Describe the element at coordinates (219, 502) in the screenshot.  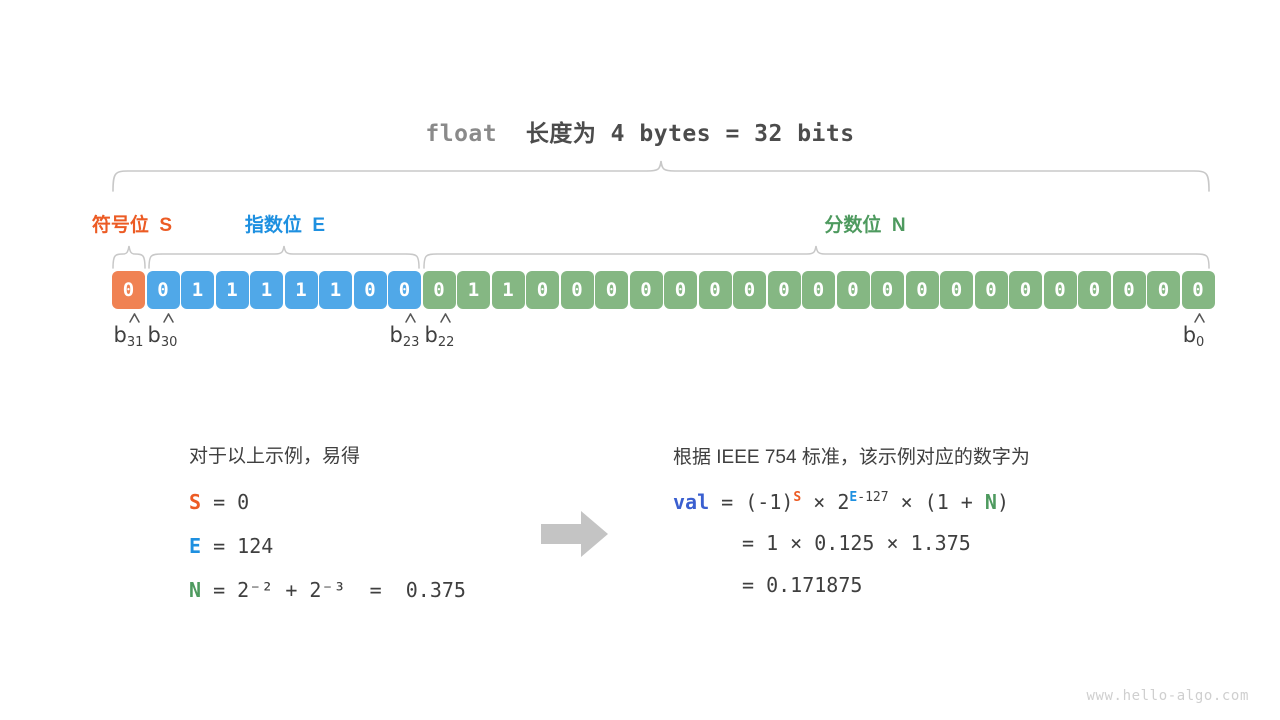
I see `equals-s: =` at that location.